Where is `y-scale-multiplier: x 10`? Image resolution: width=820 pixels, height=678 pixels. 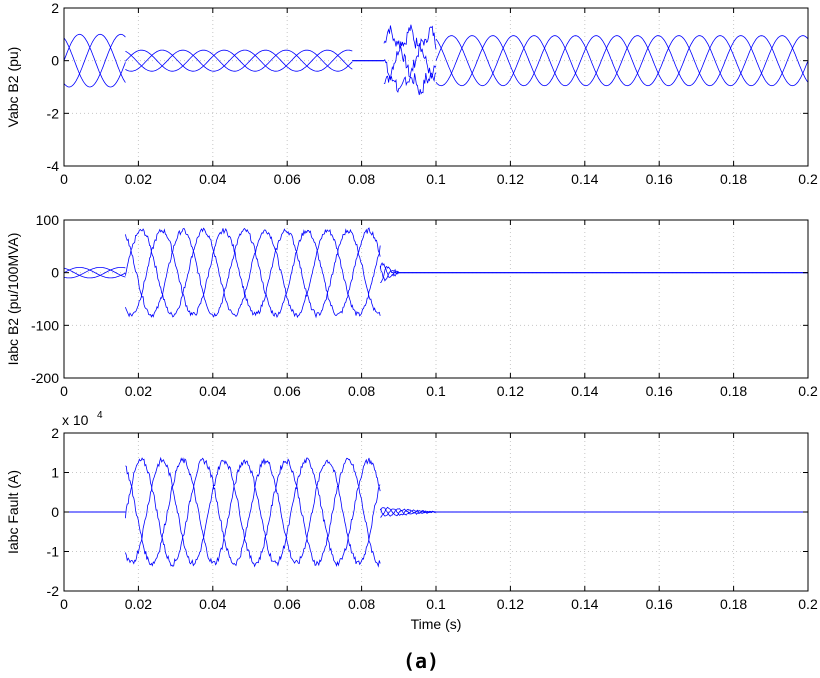
y-scale-multiplier: x 10 is located at coordinates (75, 420).